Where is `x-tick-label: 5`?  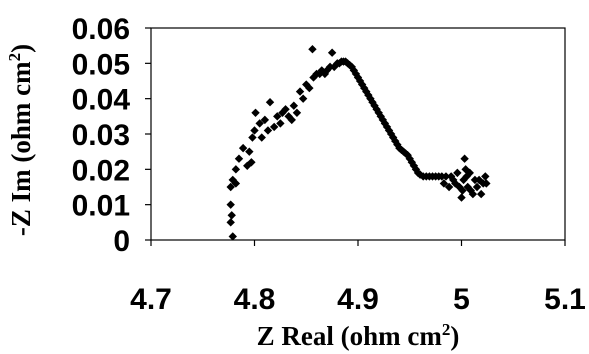 x-tick-label: 5 is located at coordinates (461, 299).